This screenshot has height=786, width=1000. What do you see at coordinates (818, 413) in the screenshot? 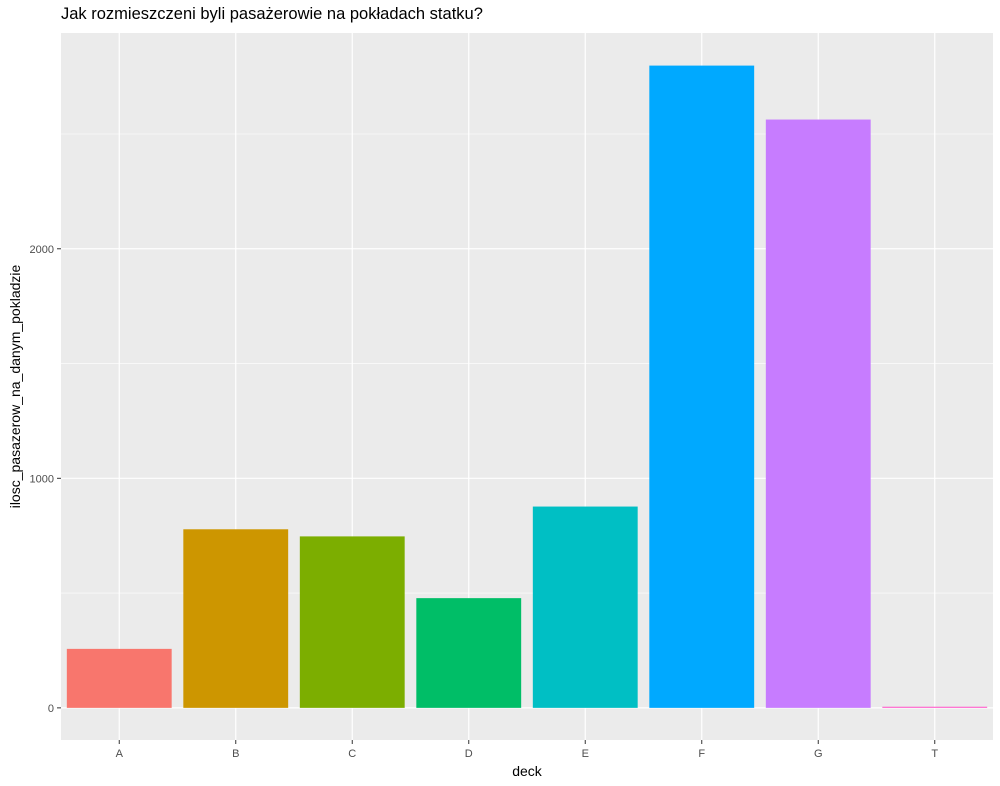
I see `bar-g` at bounding box center [818, 413].